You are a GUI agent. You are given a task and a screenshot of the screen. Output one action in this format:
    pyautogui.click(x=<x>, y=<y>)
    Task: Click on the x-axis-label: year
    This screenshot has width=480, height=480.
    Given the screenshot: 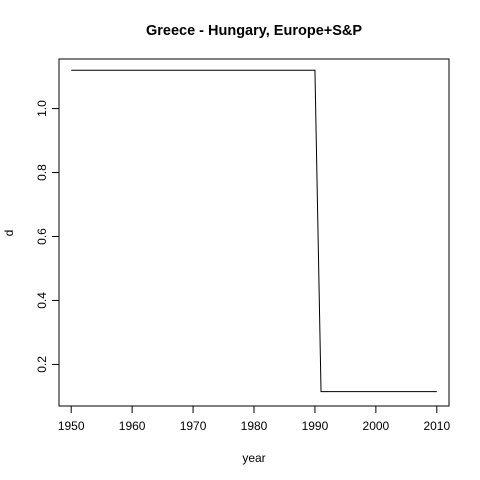 What is the action you would take?
    pyautogui.click(x=253, y=458)
    